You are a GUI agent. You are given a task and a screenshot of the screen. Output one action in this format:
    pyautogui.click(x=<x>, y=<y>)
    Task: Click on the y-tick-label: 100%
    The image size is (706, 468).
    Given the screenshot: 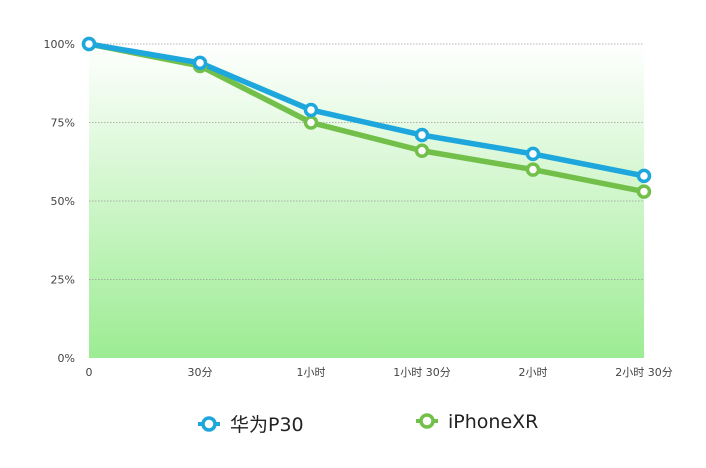 What is the action you would take?
    pyautogui.click(x=59, y=44)
    